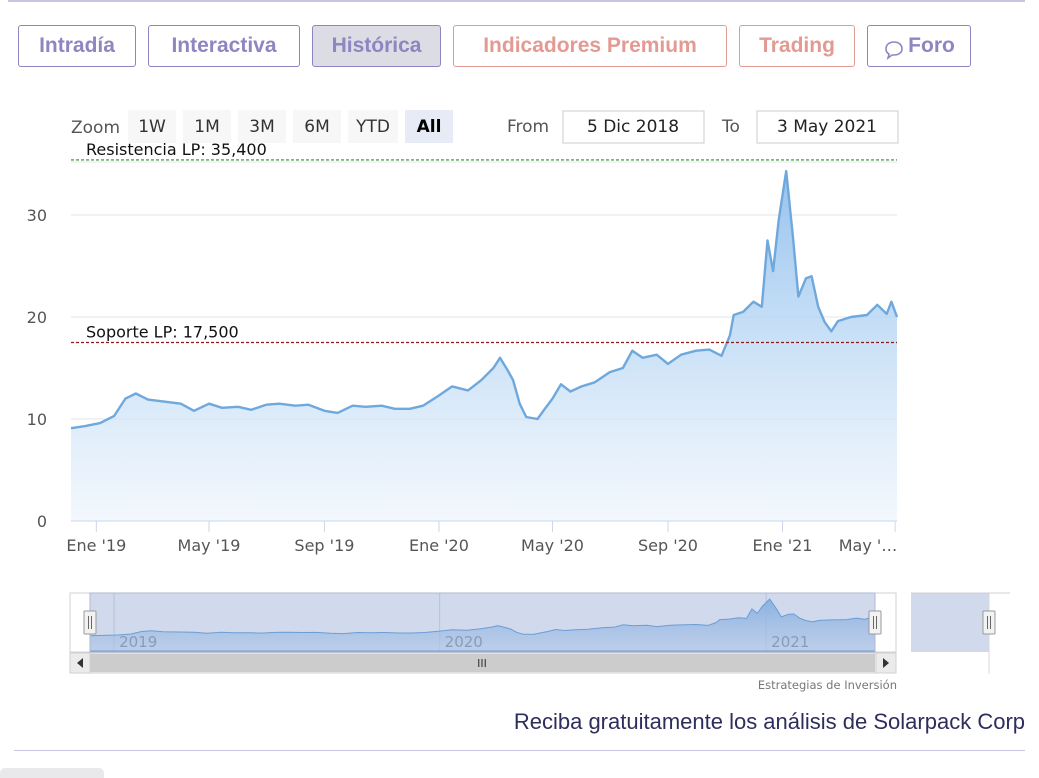  I want to click on zoom-button-all, so click(429, 126).